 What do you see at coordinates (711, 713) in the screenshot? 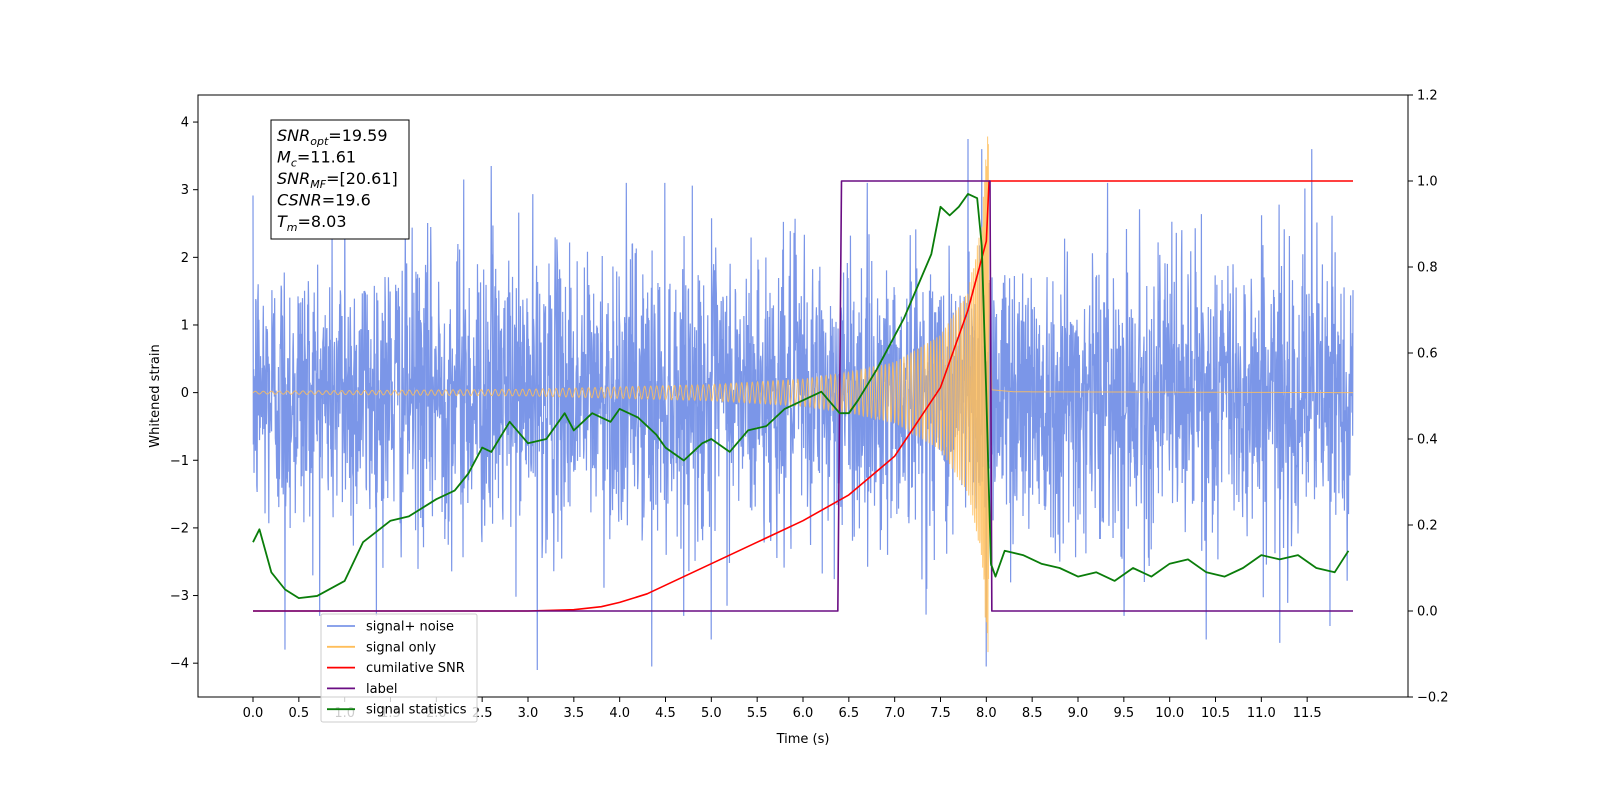
I see `x-tick-label: 5.0` at bounding box center [711, 713].